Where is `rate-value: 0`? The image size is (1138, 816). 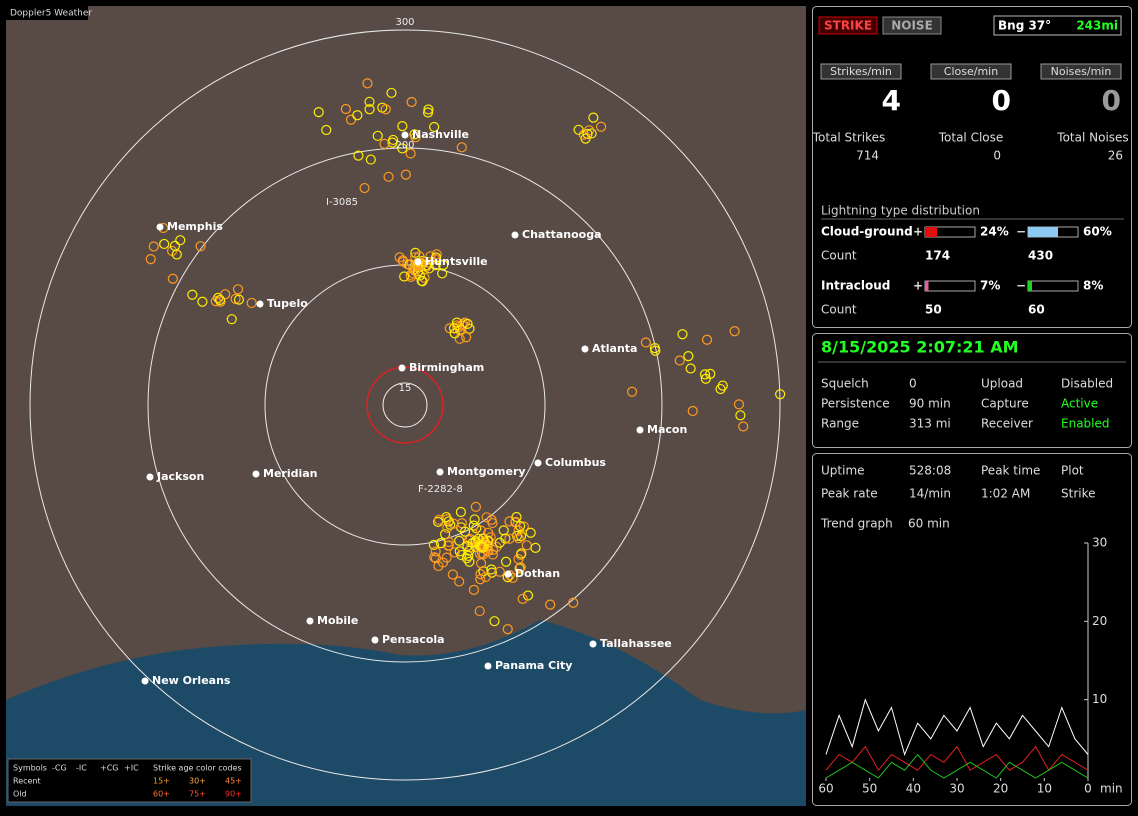 rate-value: 0 is located at coordinates (1111, 100).